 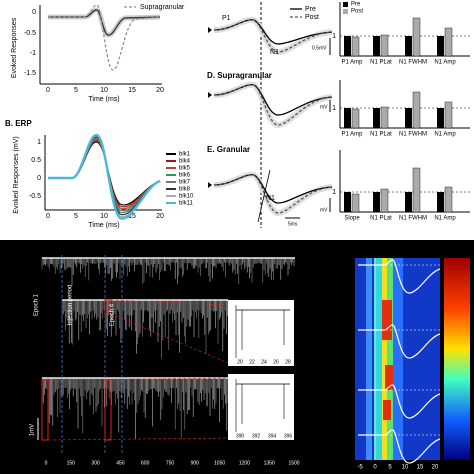 What do you see at coordinates (76, 216) in the screenshot?
I see `x-tick-label: 5` at bounding box center [76, 216].